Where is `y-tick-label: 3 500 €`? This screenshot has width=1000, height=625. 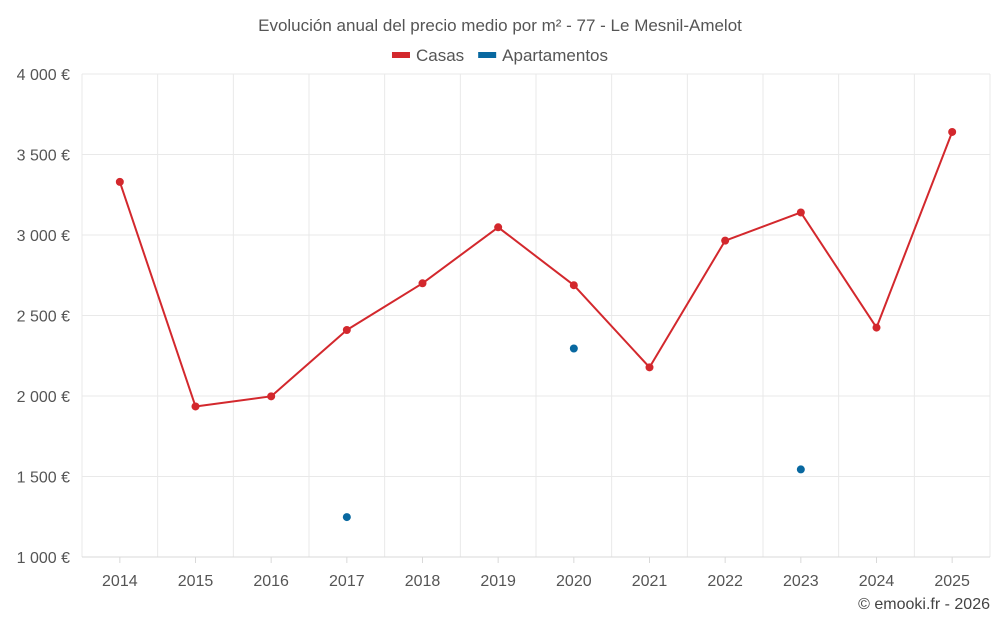 y-tick-label: 3 500 € is located at coordinates (43, 156).